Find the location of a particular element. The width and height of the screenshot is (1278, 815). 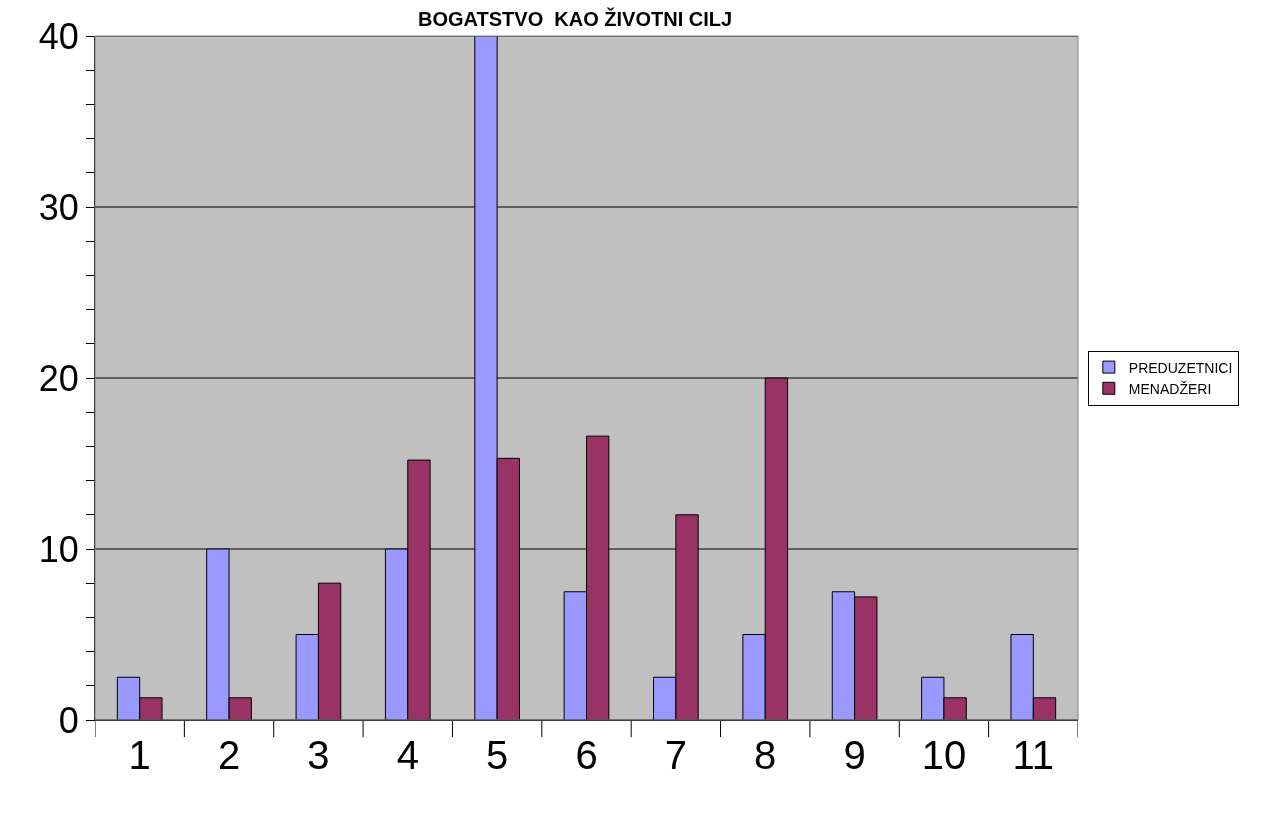

y-tick-label: 0 is located at coordinates (68, 720).